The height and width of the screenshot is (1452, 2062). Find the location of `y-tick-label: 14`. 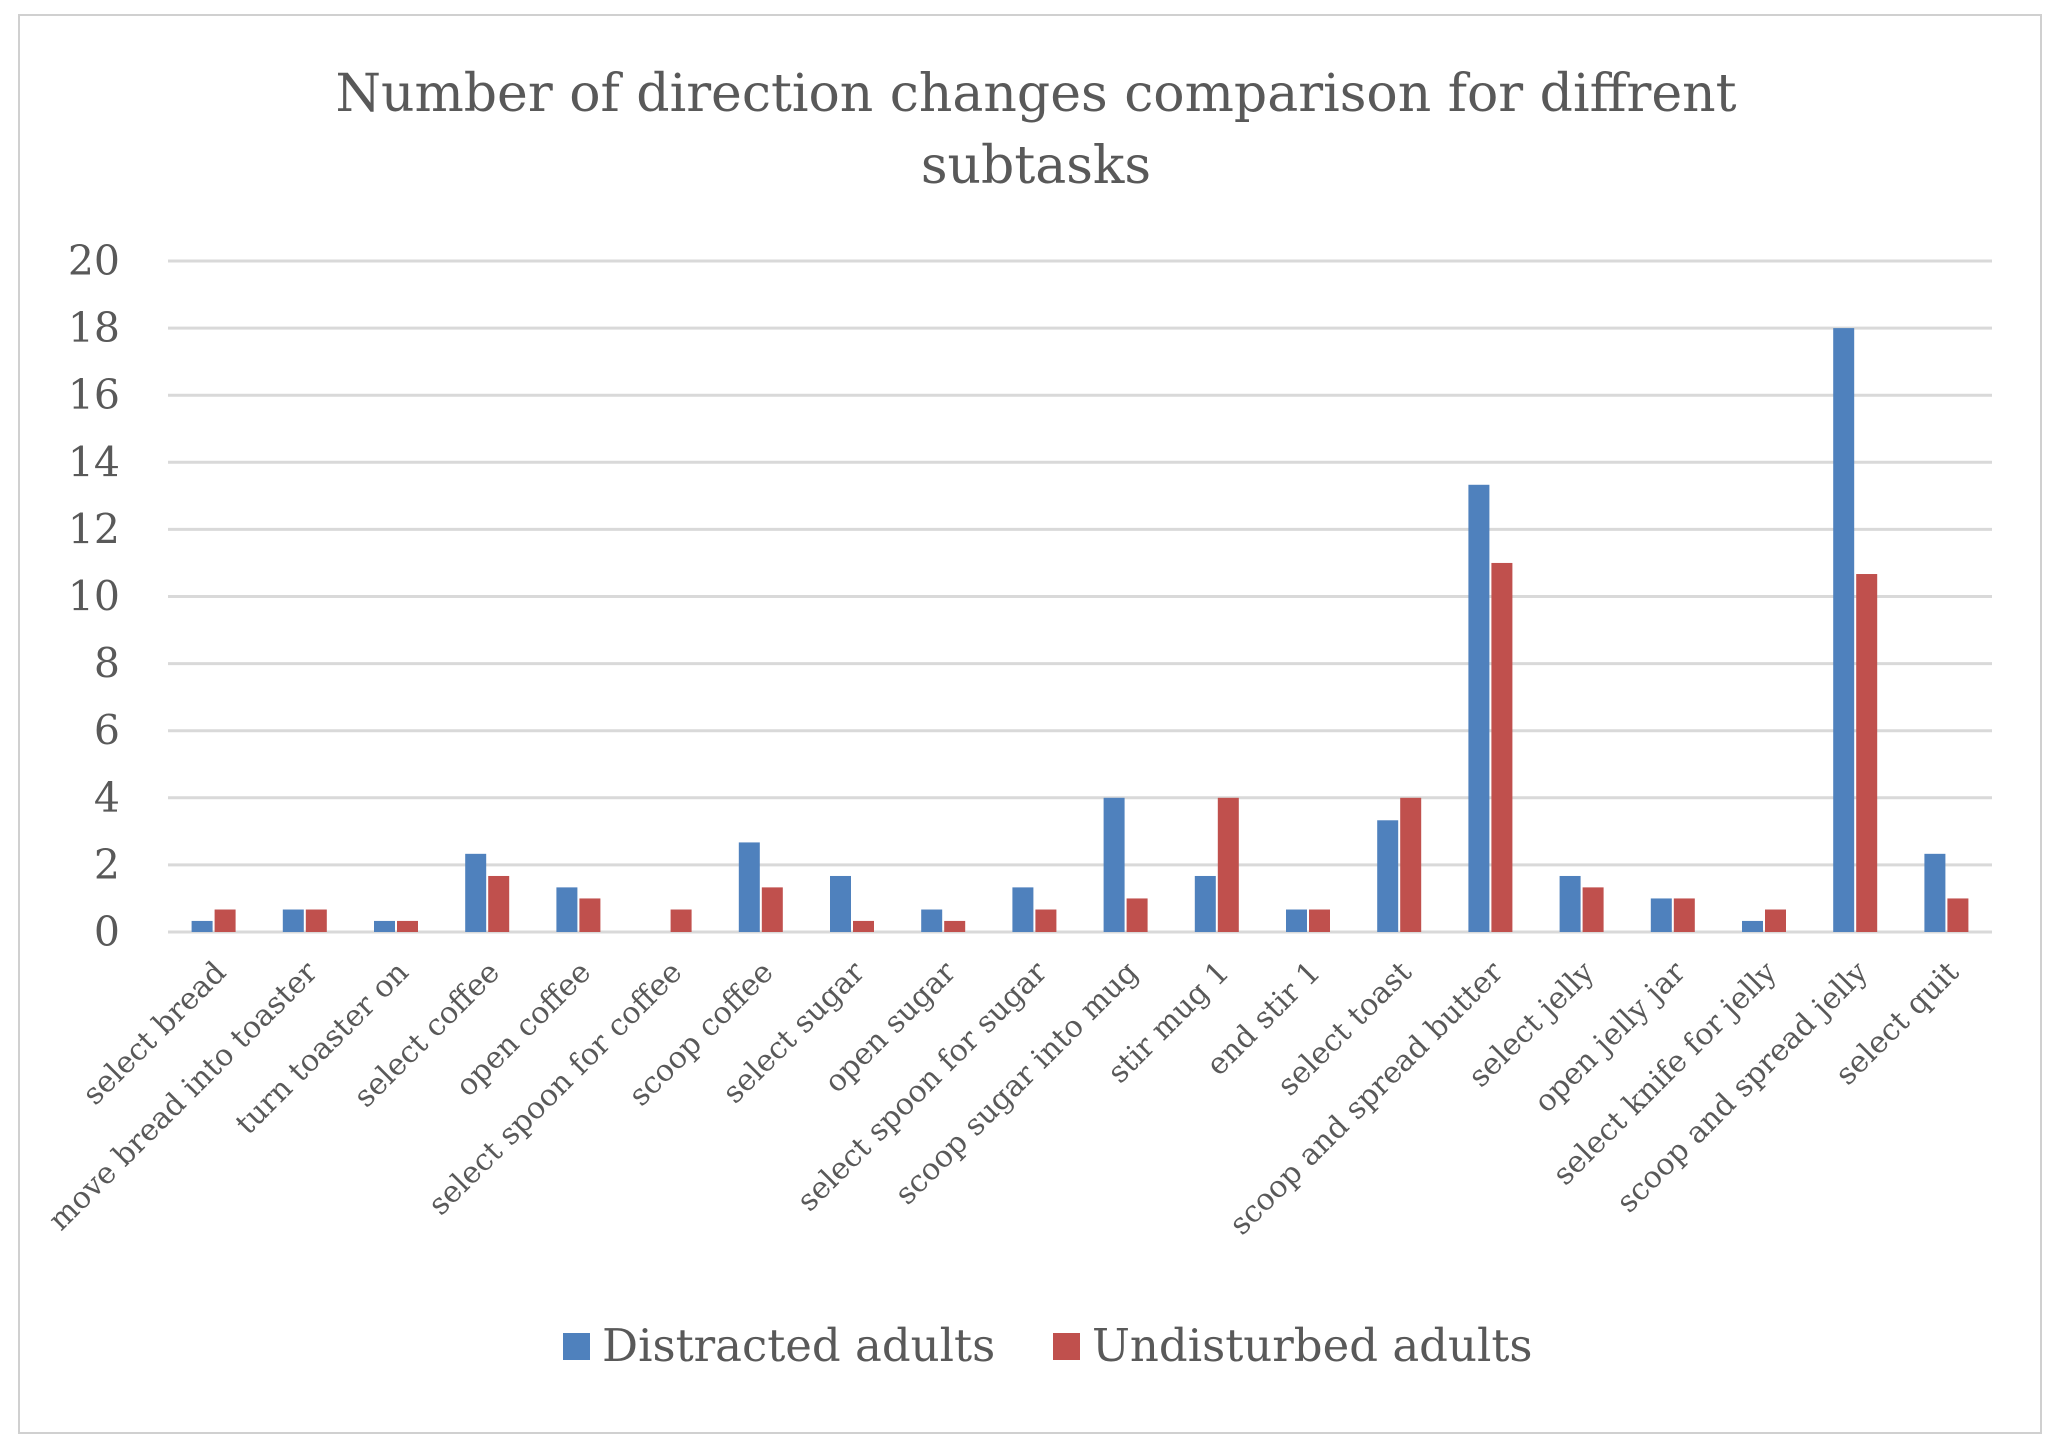

y-tick-label: 14 is located at coordinates (94, 462).